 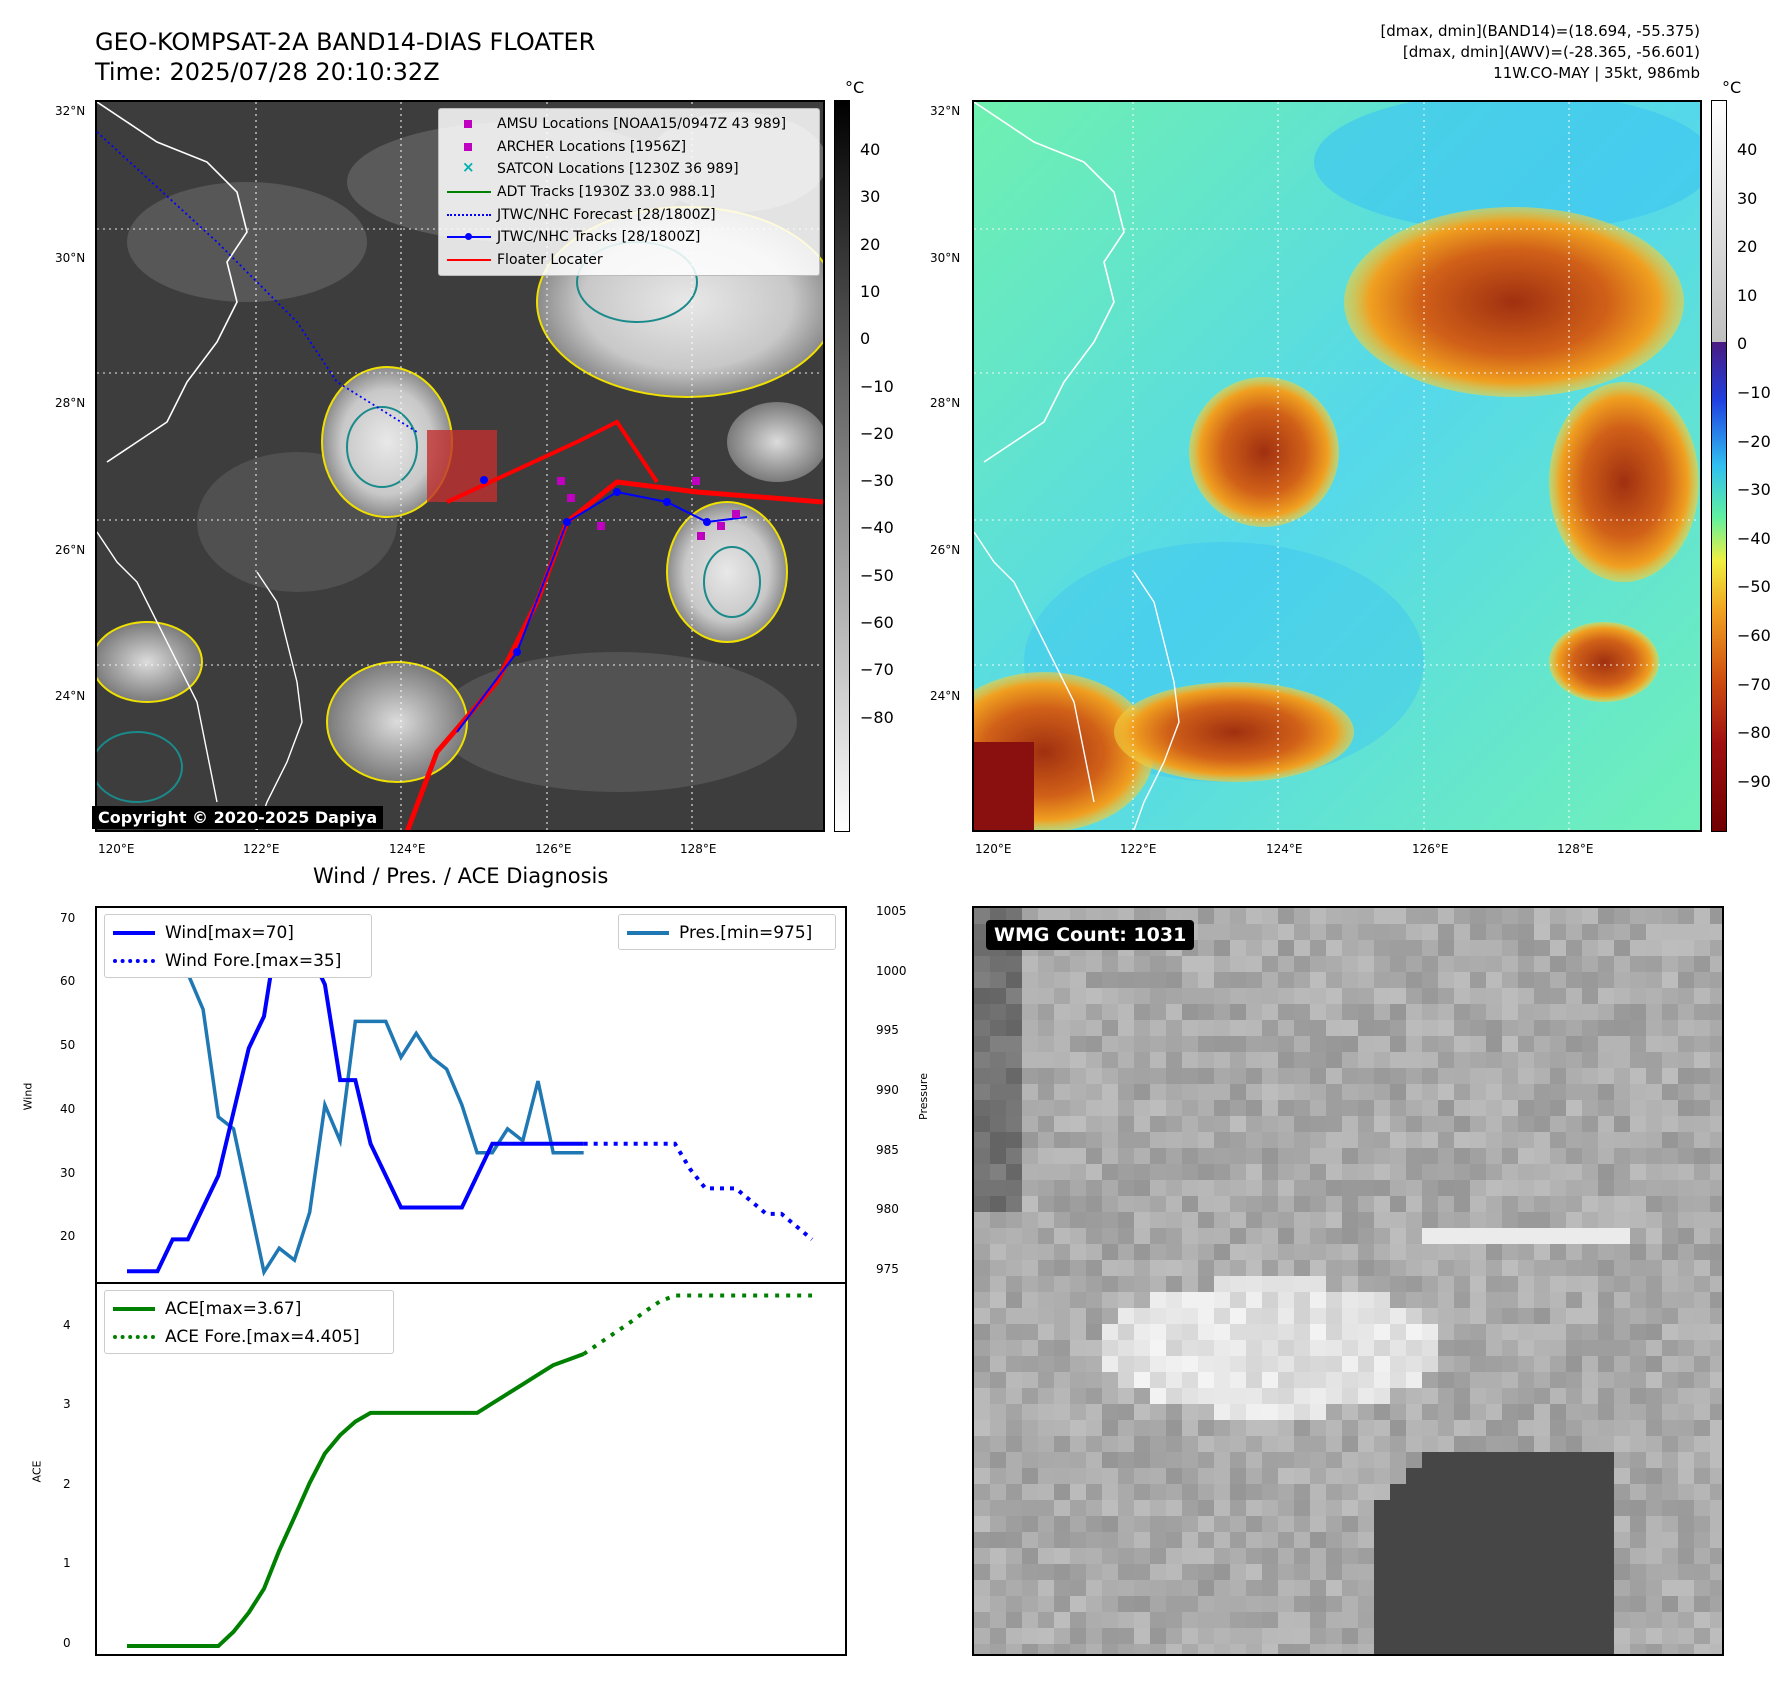 I want to click on ace-axis-label: ACE, so click(x=37, y=1471).